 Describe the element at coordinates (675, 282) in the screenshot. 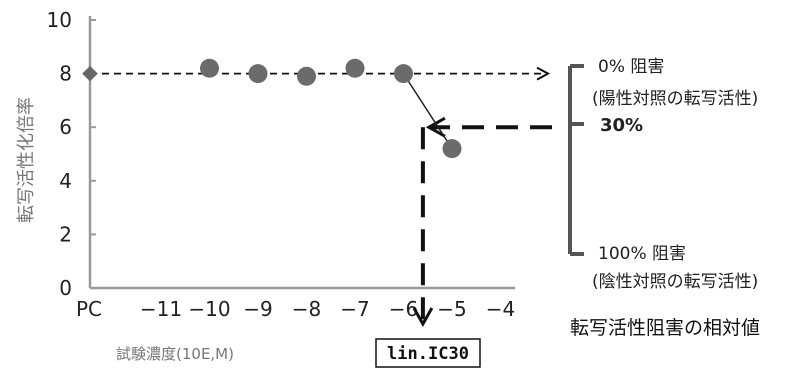

I see `negative-control-note: (陰性対照の転写活性)` at that location.